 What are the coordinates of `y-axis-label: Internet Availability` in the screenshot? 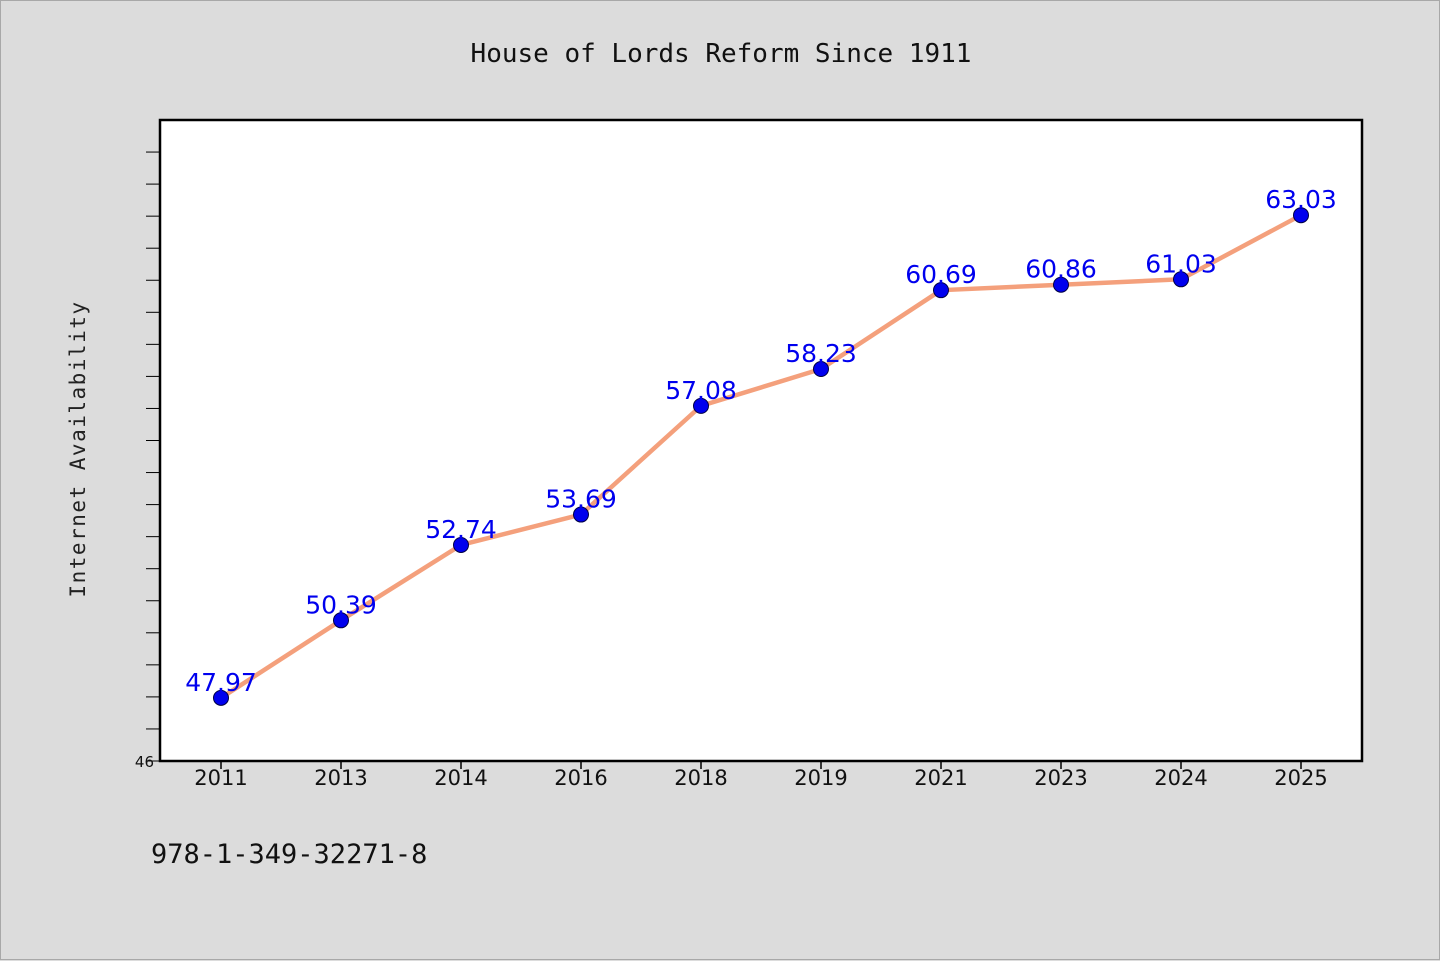 It's located at (78, 448).